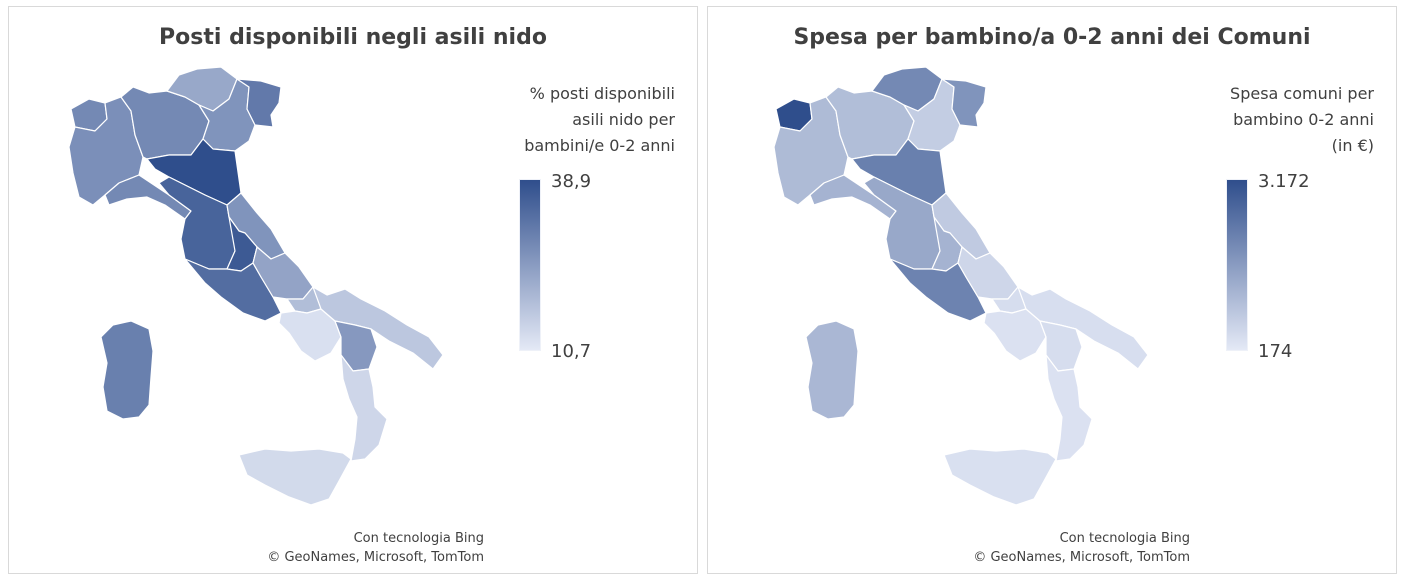  I want to click on legend-title-line: Spesa comuni per, so click(1302, 93).